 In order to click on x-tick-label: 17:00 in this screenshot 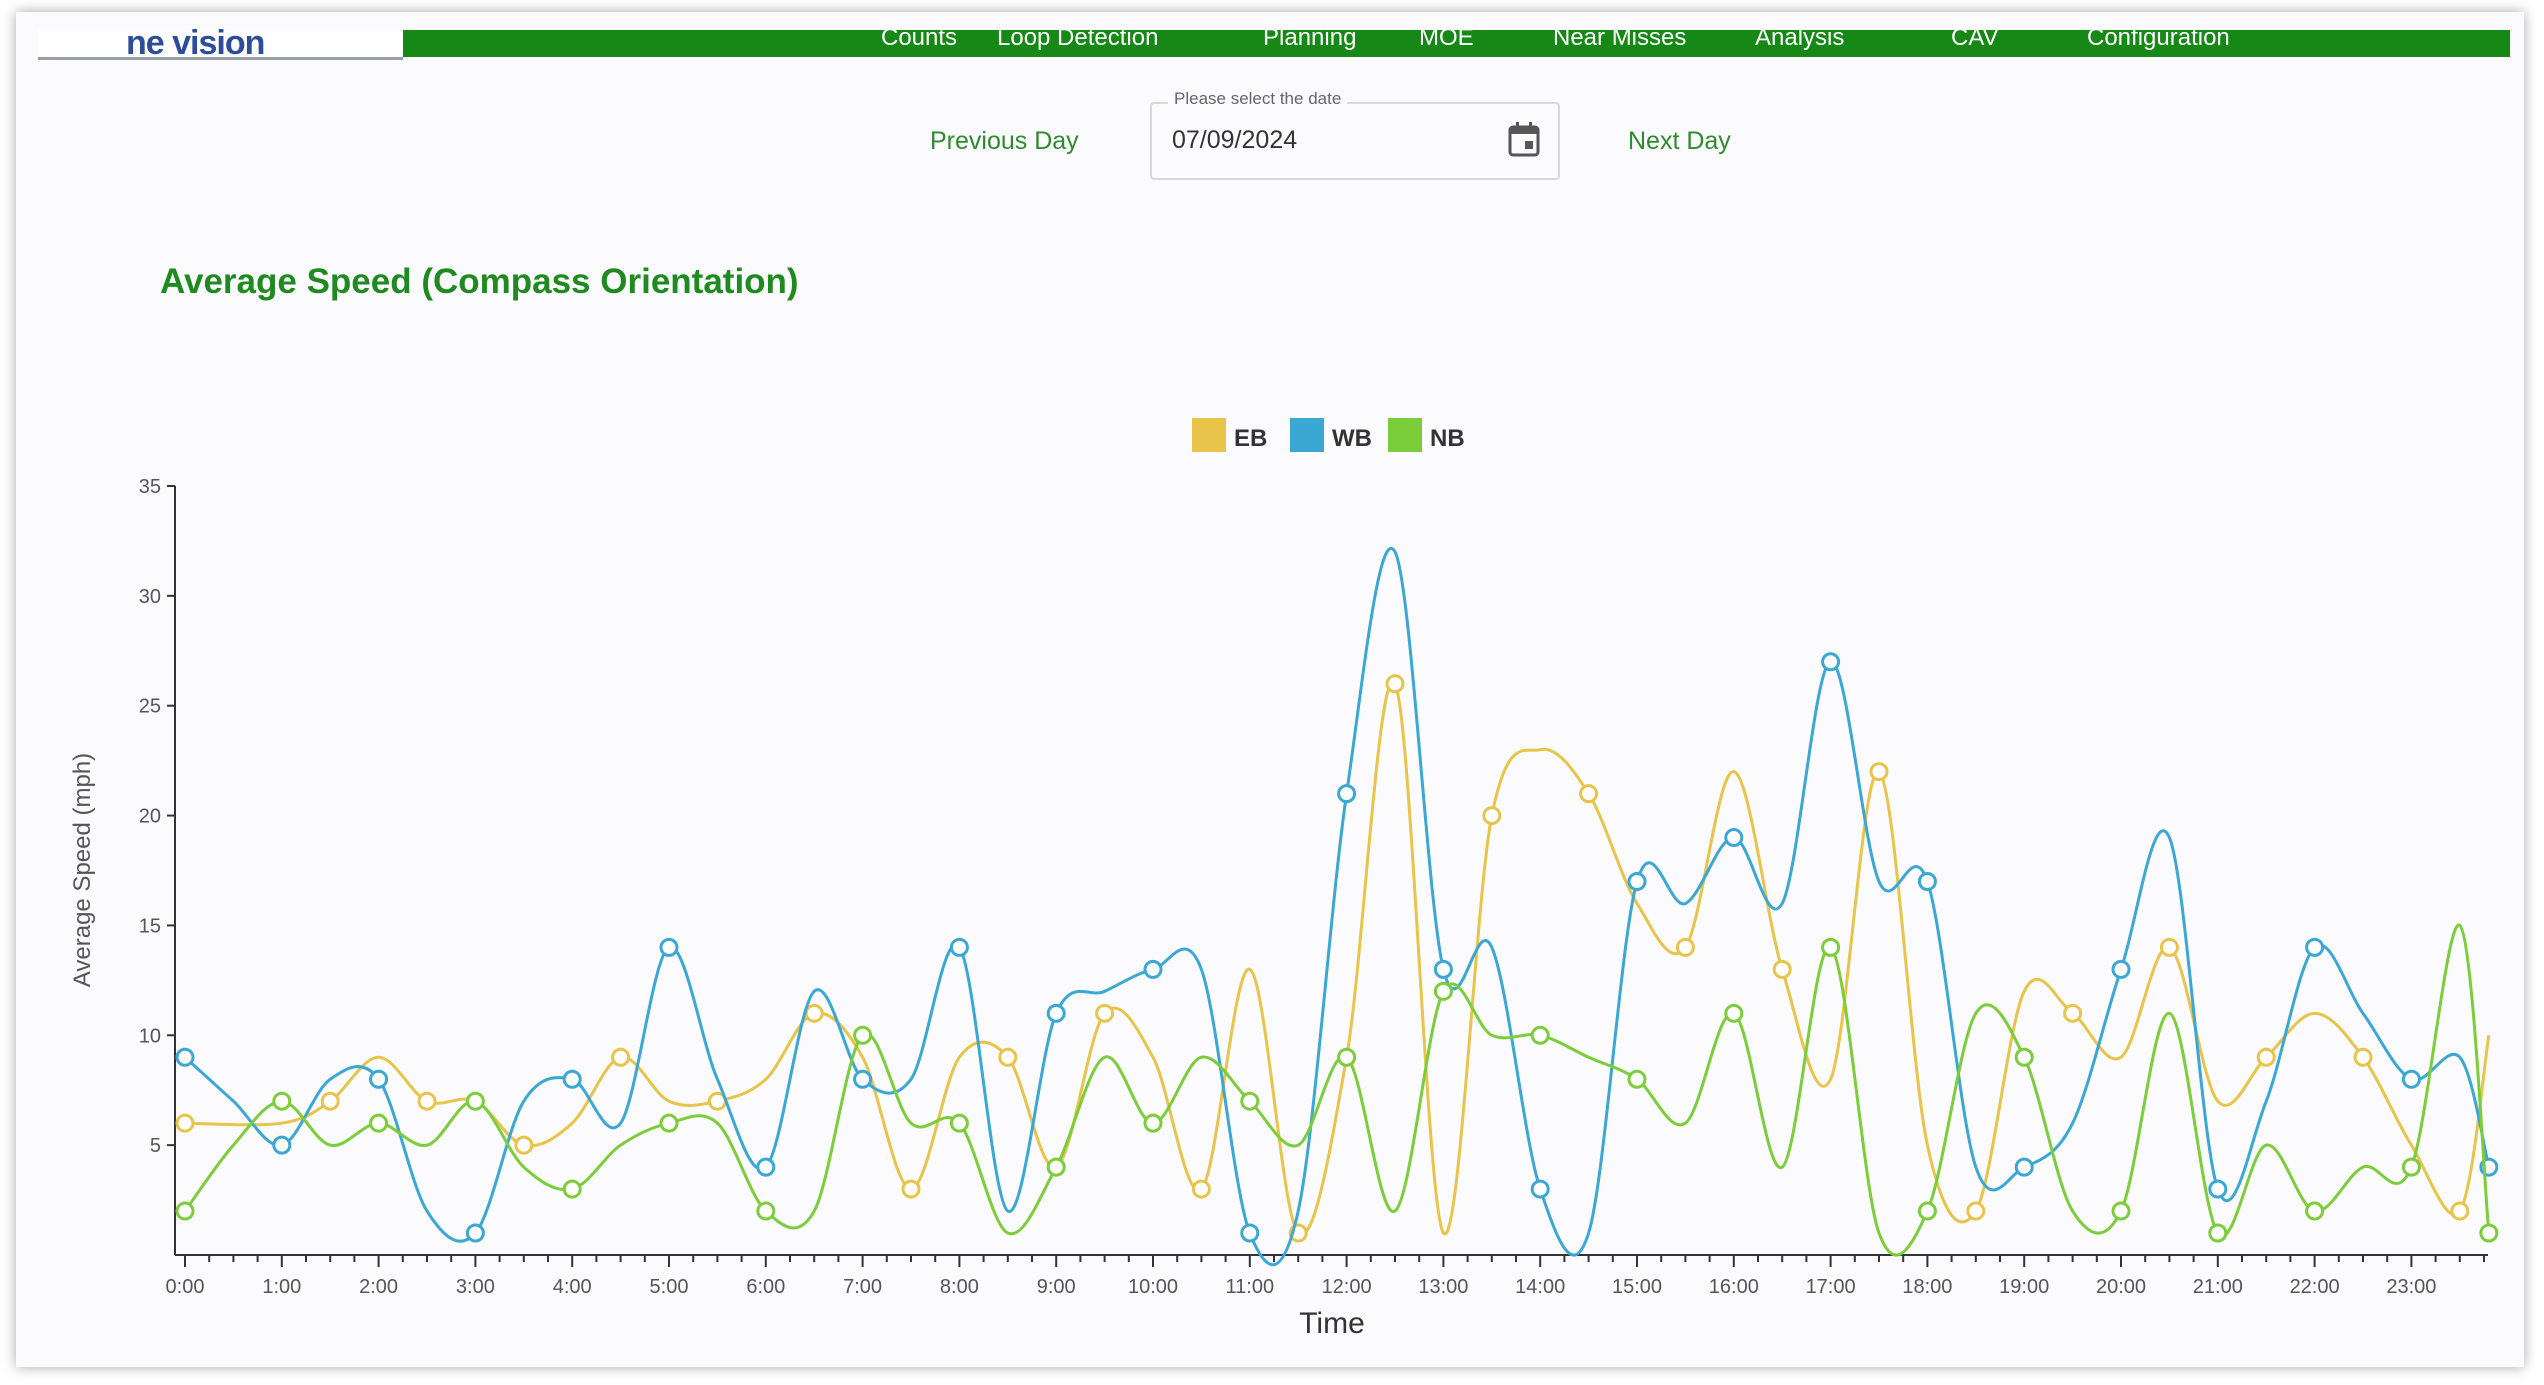, I will do `click(1831, 1287)`.